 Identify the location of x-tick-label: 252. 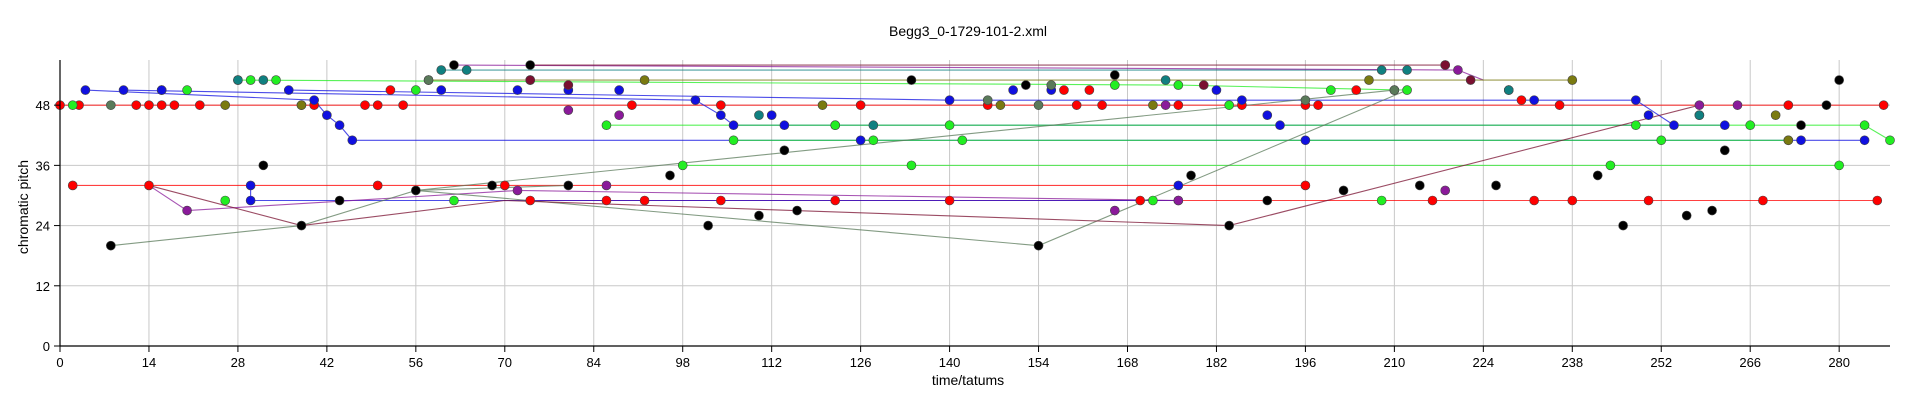
(1661, 362).